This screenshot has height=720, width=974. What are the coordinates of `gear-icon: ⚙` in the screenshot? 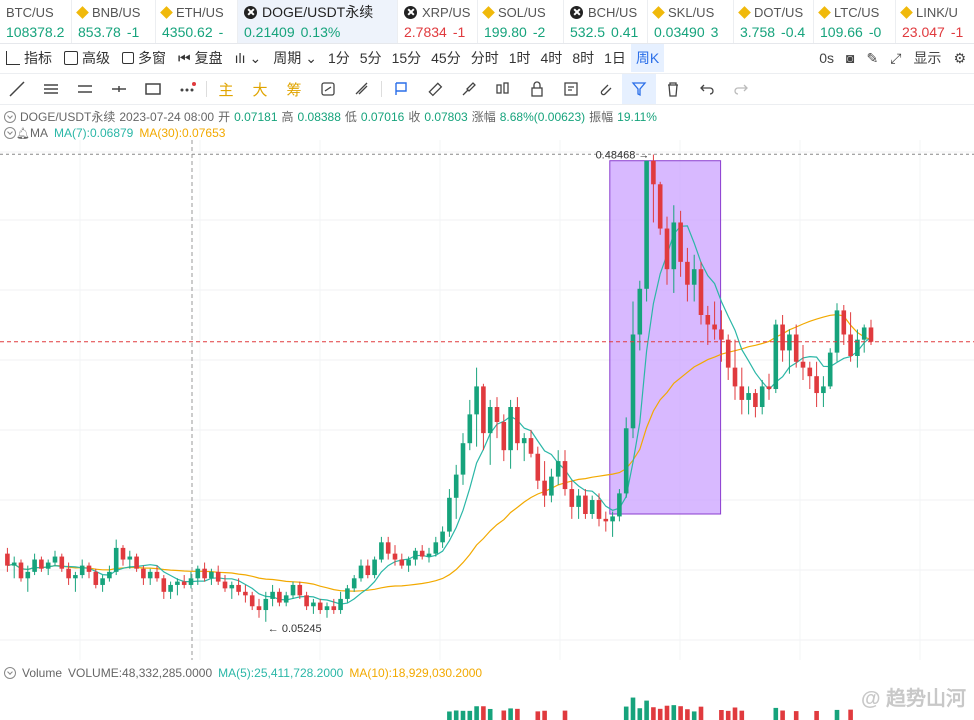 It's located at (959, 57).